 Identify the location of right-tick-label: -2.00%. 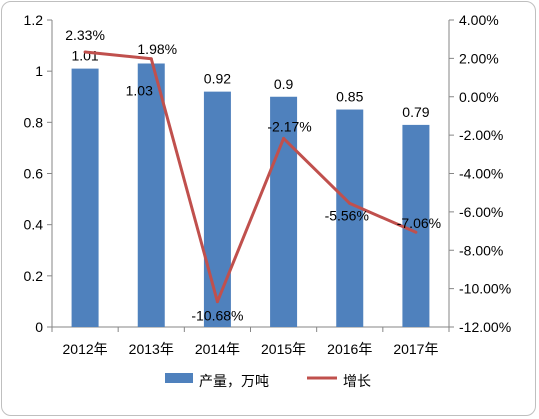
(481, 135).